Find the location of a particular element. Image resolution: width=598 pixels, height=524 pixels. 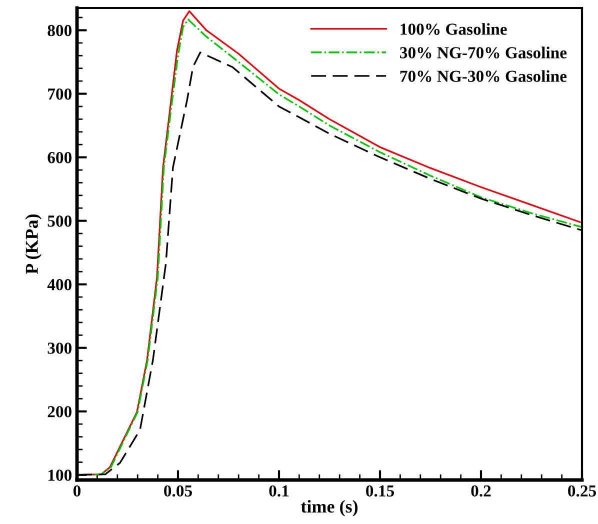

legend-label: 100% Gasoline is located at coordinates (453, 29).